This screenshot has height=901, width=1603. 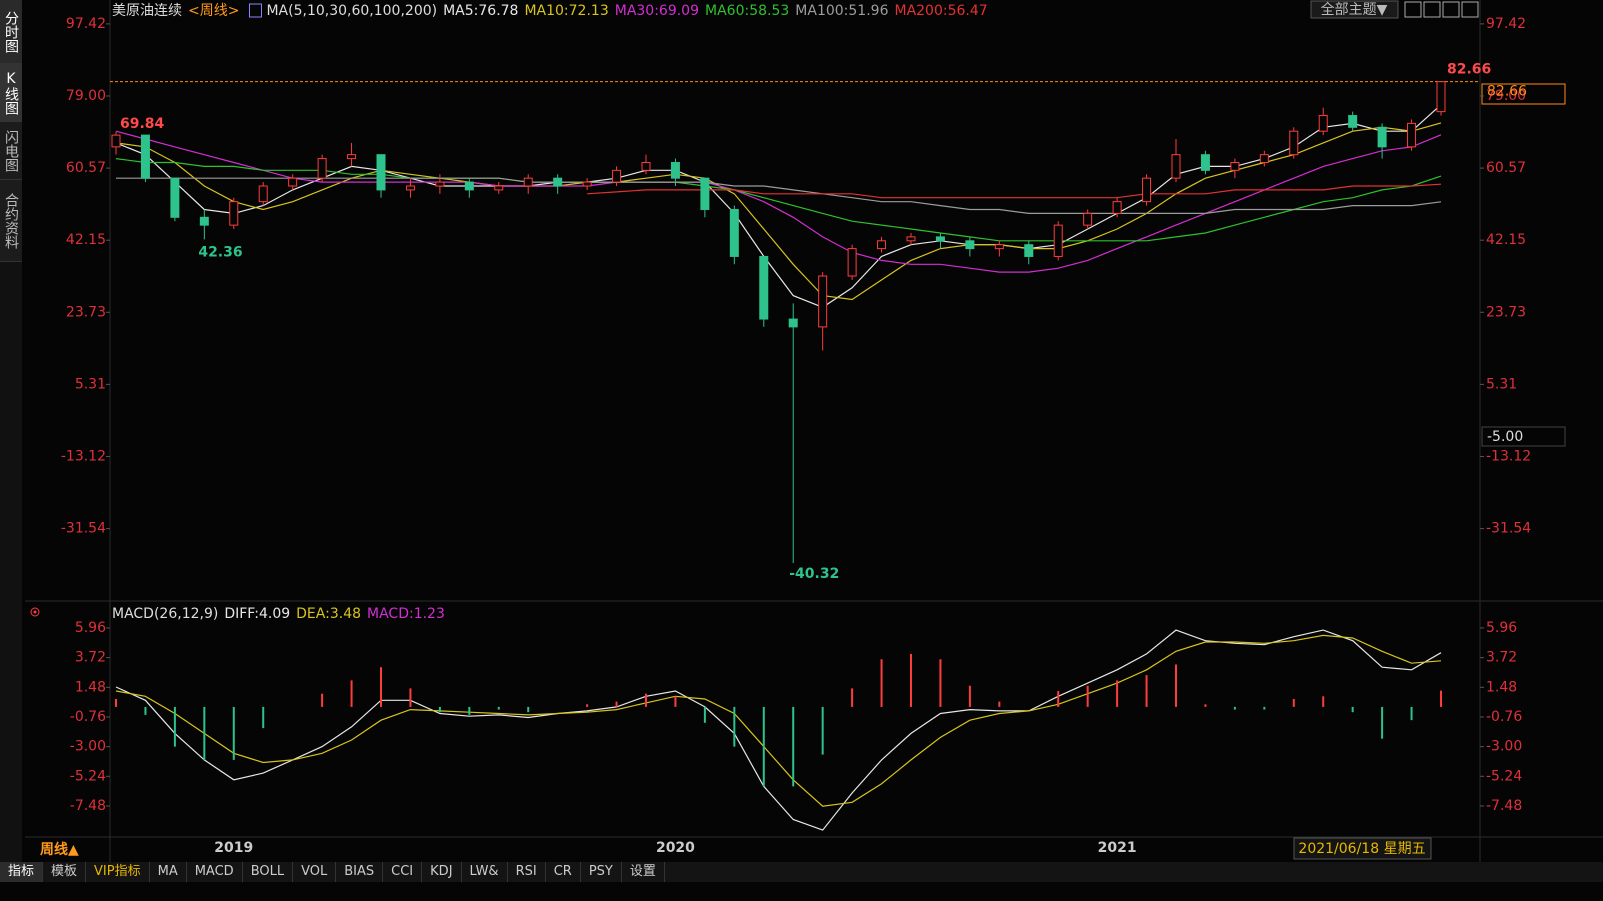 What do you see at coordinates (268, 872) in the screenshot?
I see `toolbar-tab: BOLL` at bounding box center [268, 872].